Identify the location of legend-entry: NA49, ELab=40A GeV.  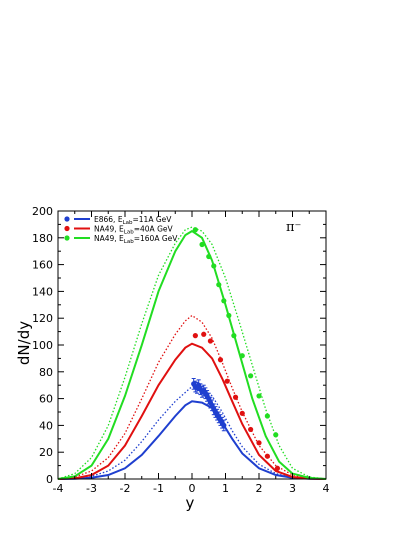
(119, 230).